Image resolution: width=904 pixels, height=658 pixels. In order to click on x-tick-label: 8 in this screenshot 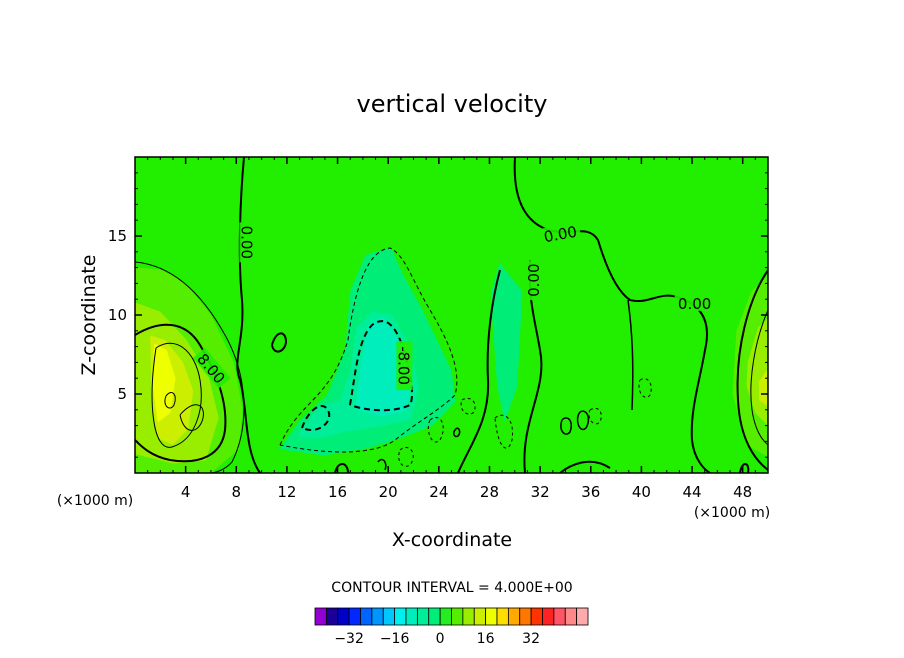, I will do `click(237, 492)`.